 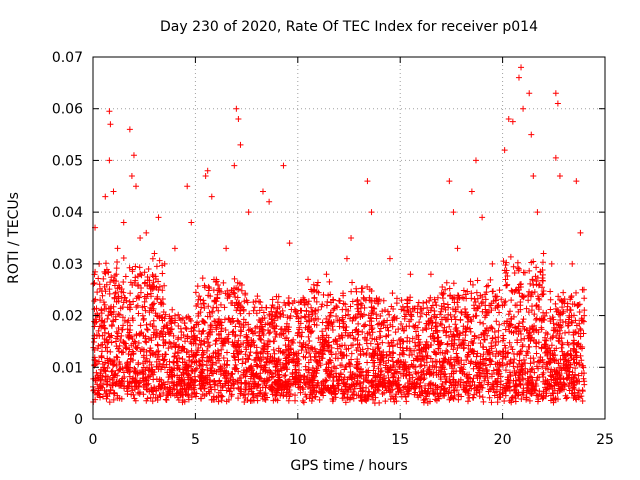 I want to click on y-tick-label: 0.02, so click(x=67, y=317).